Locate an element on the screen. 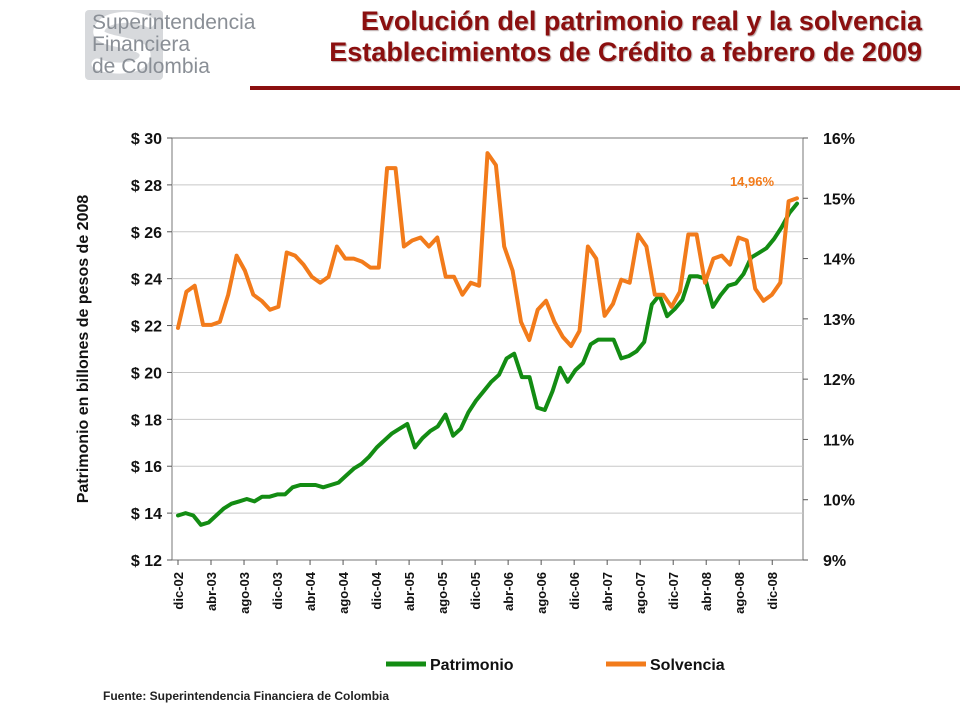  x-tick-label: abr-06 is located at coordinates (508, 591).